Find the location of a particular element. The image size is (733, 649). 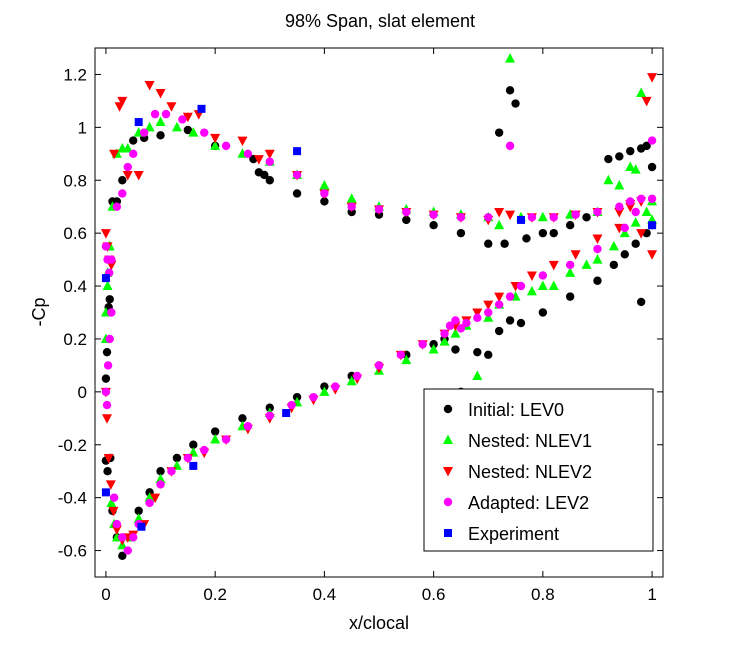

chart-title: 98% Span, slat element is located at coordinates (380, 21).